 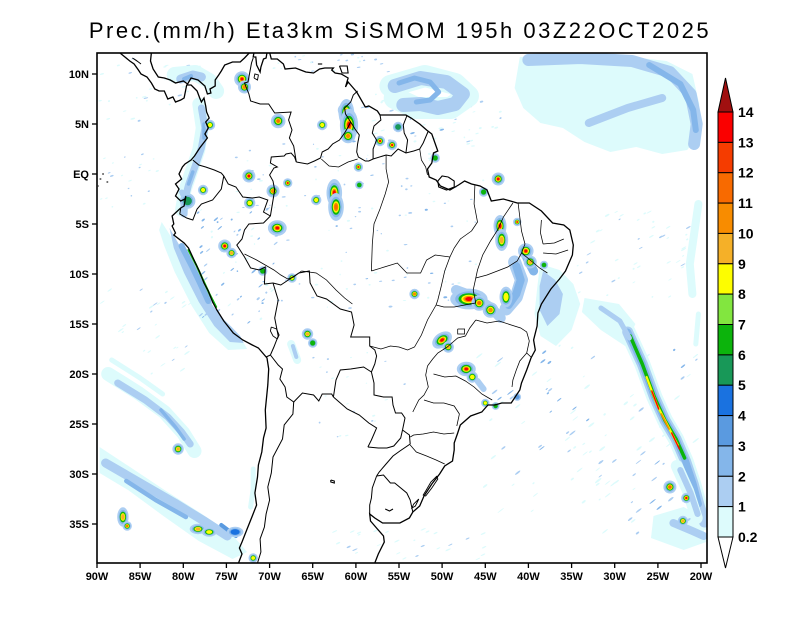 I want to click on colorbar-label: 12, so click(x=746, y=173).